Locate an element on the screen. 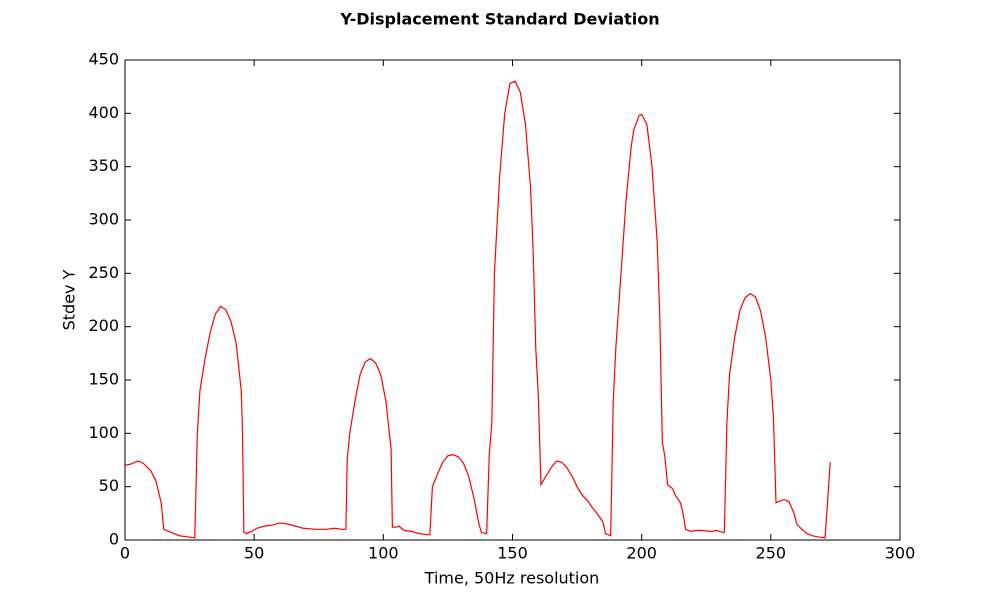 This screenshot has height=600, width=1000. x-tick-label: 50 is located at coordinates (254, 553).